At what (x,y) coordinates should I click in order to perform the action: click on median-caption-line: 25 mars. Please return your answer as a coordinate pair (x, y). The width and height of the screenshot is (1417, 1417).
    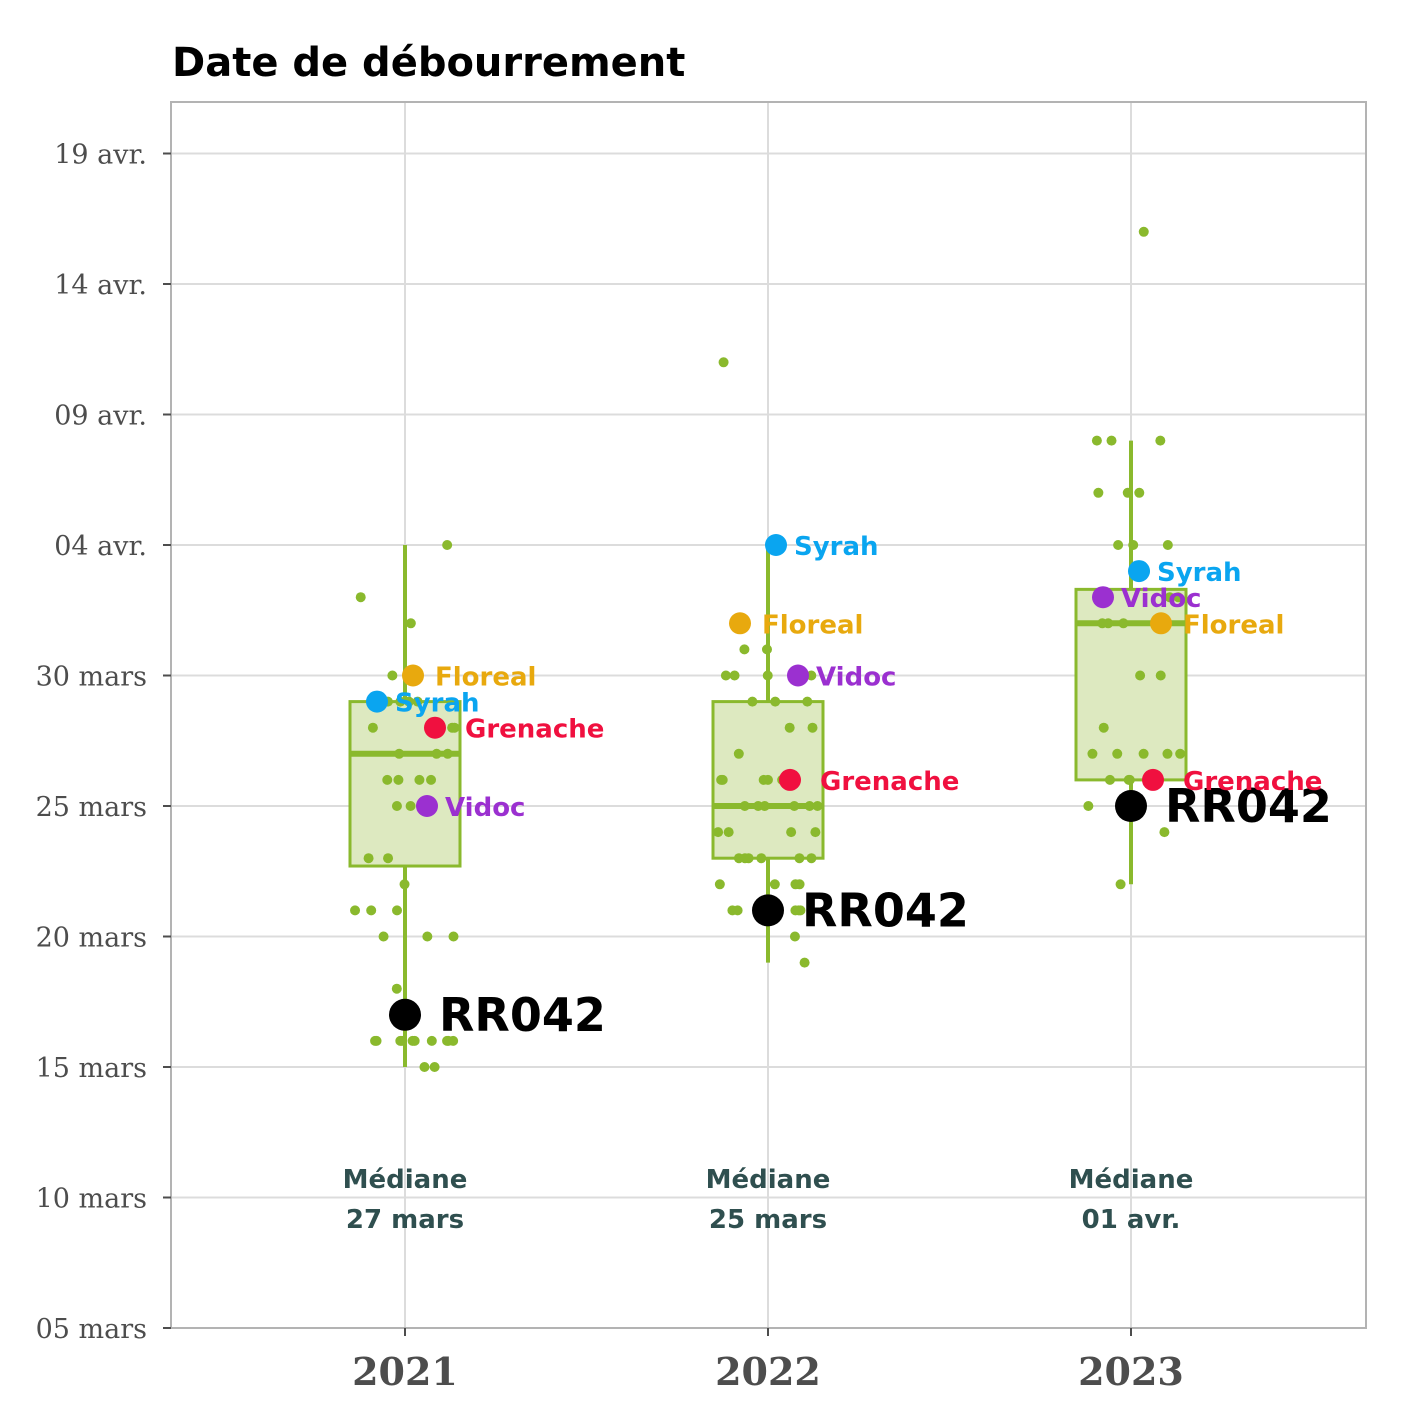
    Looking at the image, I should click on (768, 1220).